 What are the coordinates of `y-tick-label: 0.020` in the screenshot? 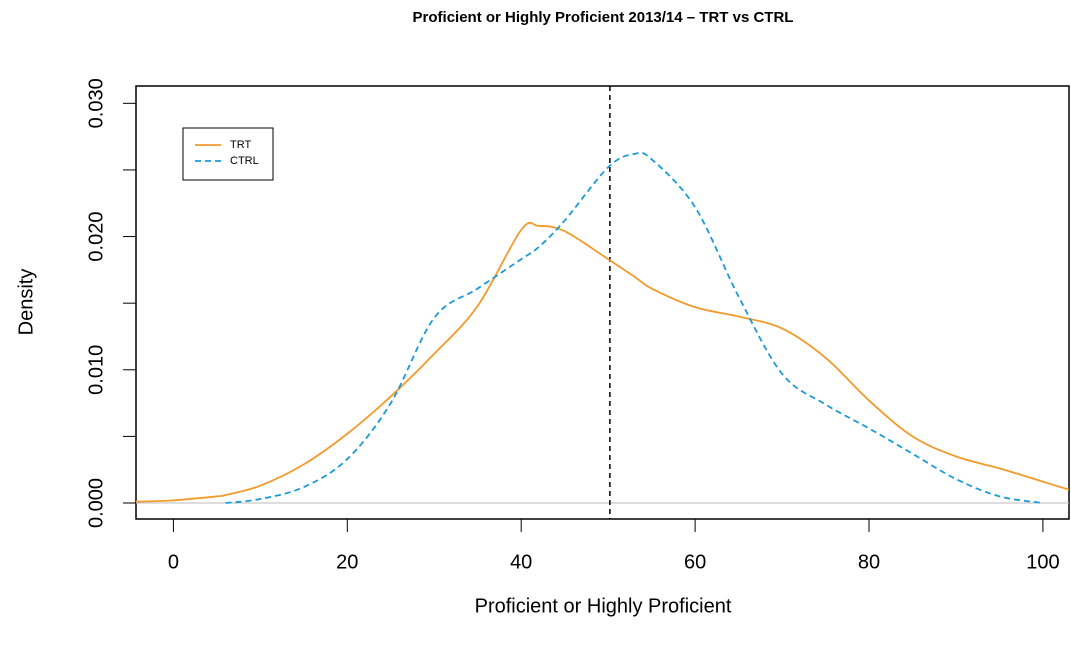 It's located at (96, 237).